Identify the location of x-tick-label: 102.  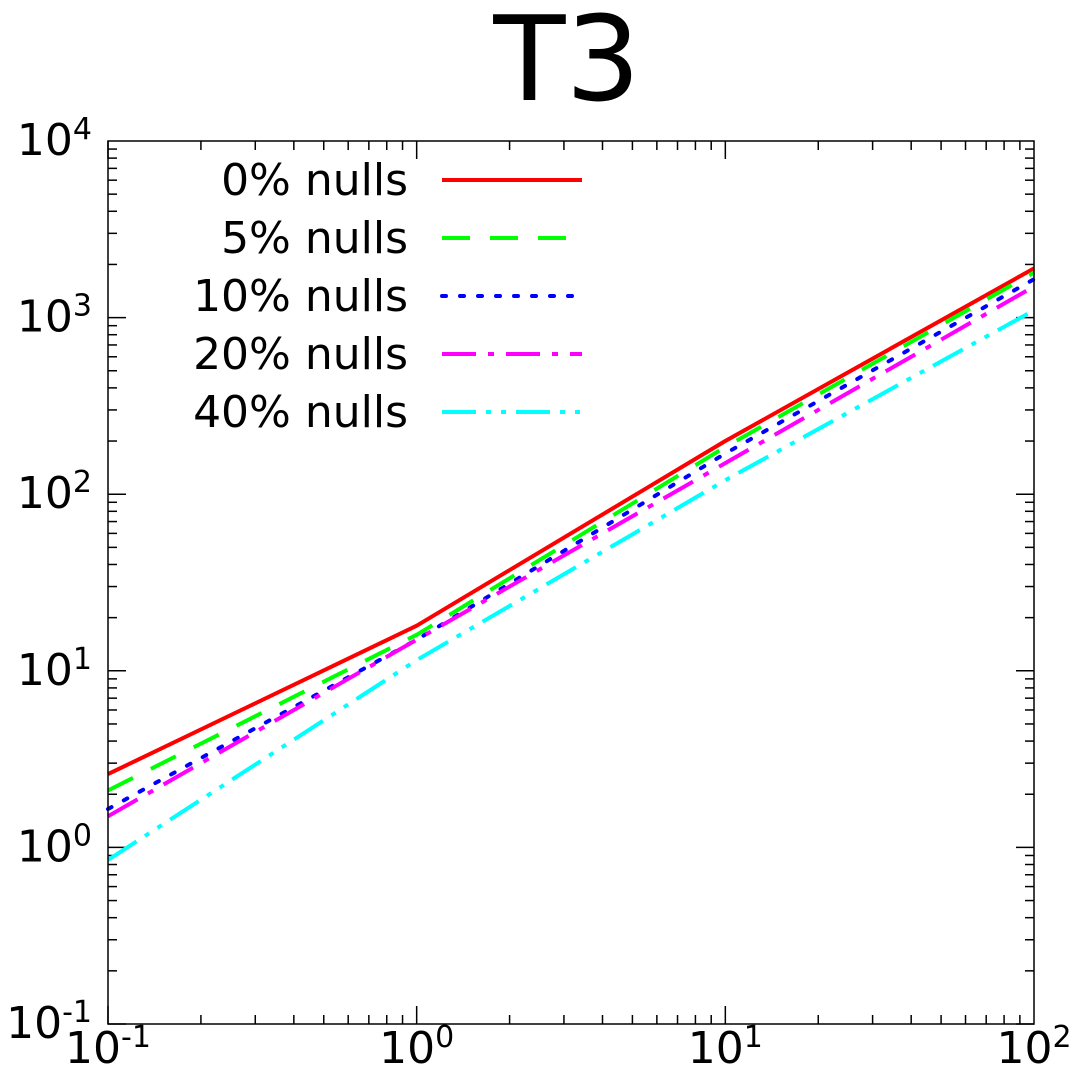
(1033, 1047).